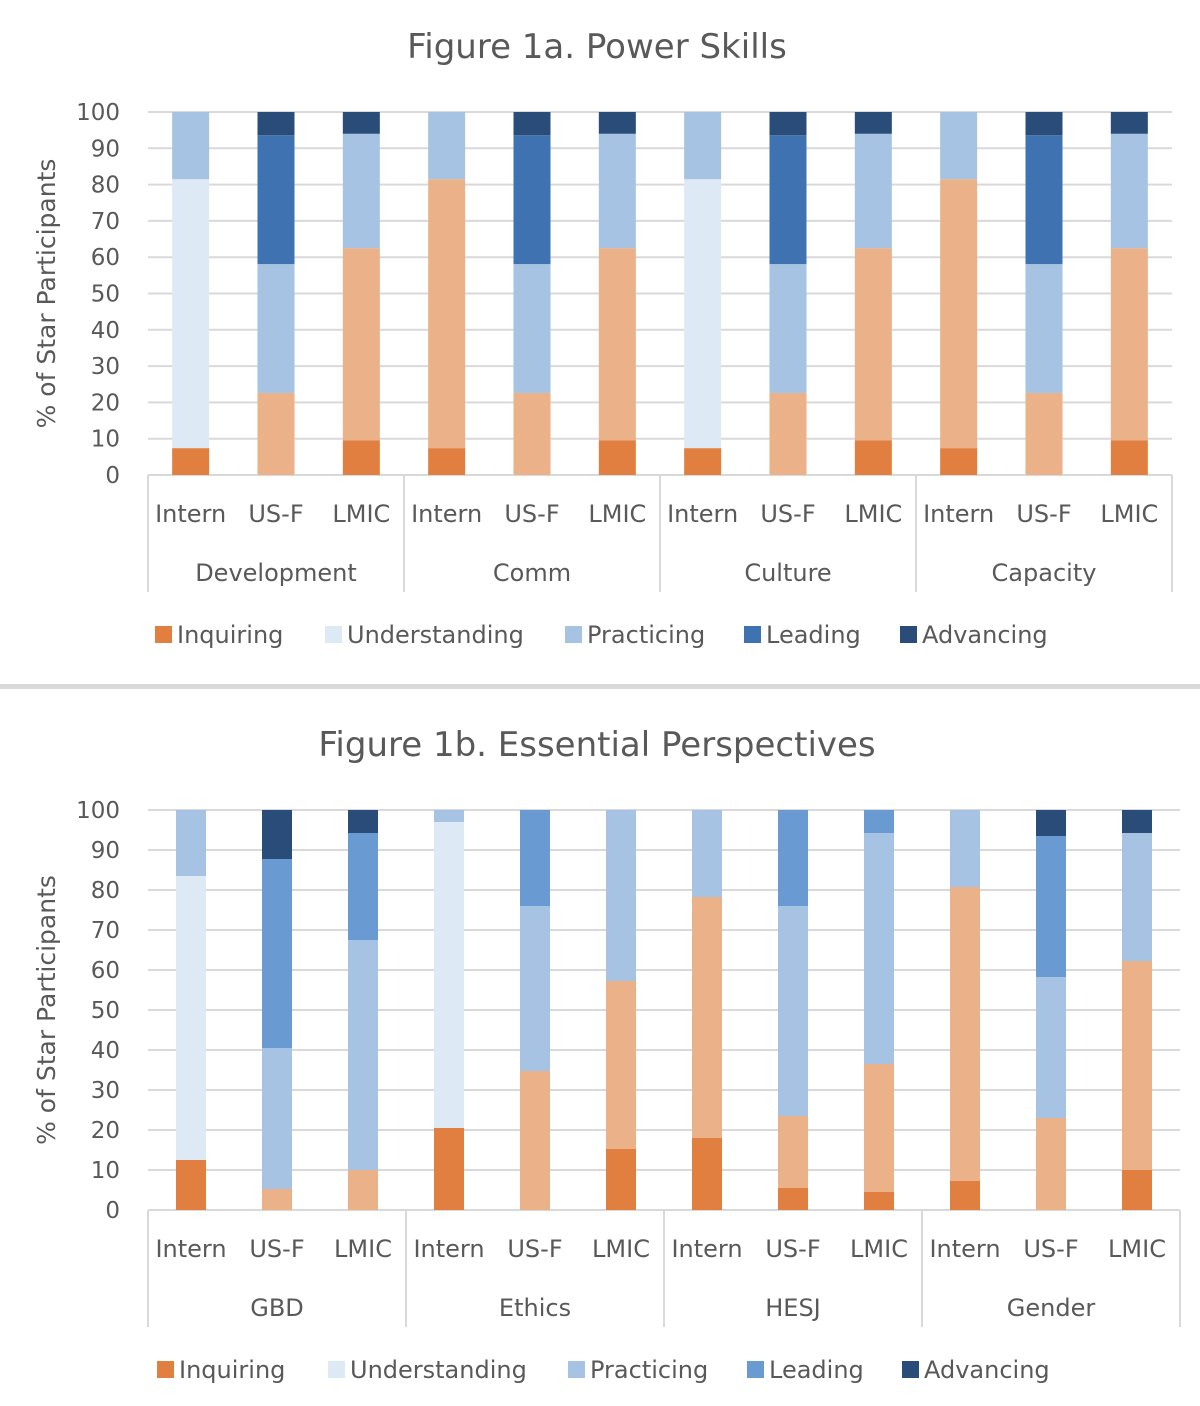 The width and height of the screenshot is (1200, 1406). What do you see at coordinates (105, 931) in the screenshot?
I see `y-tick-label: 70` at bounding box center [105, 931].